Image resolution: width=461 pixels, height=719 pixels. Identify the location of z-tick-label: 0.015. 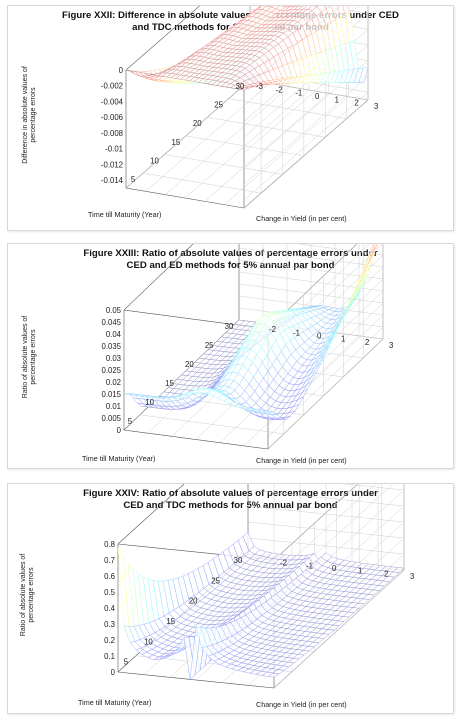
(111, 394).